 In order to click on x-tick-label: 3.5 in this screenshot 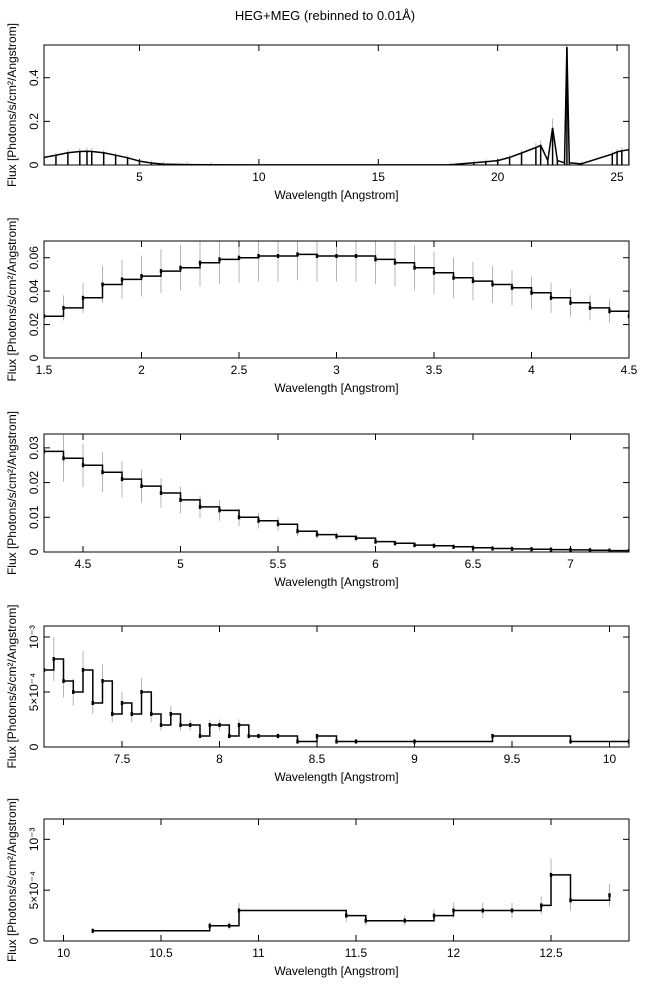, I will do `click(434, 370)`.